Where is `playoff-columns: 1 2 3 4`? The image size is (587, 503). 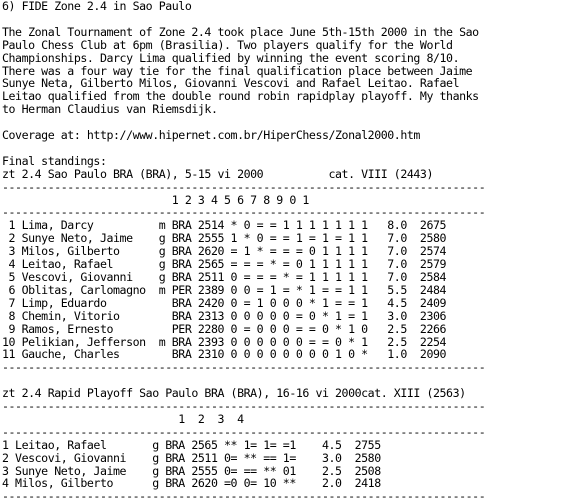 playoff-columns: 1 2 3 4 is located at coordinates (123, 418).